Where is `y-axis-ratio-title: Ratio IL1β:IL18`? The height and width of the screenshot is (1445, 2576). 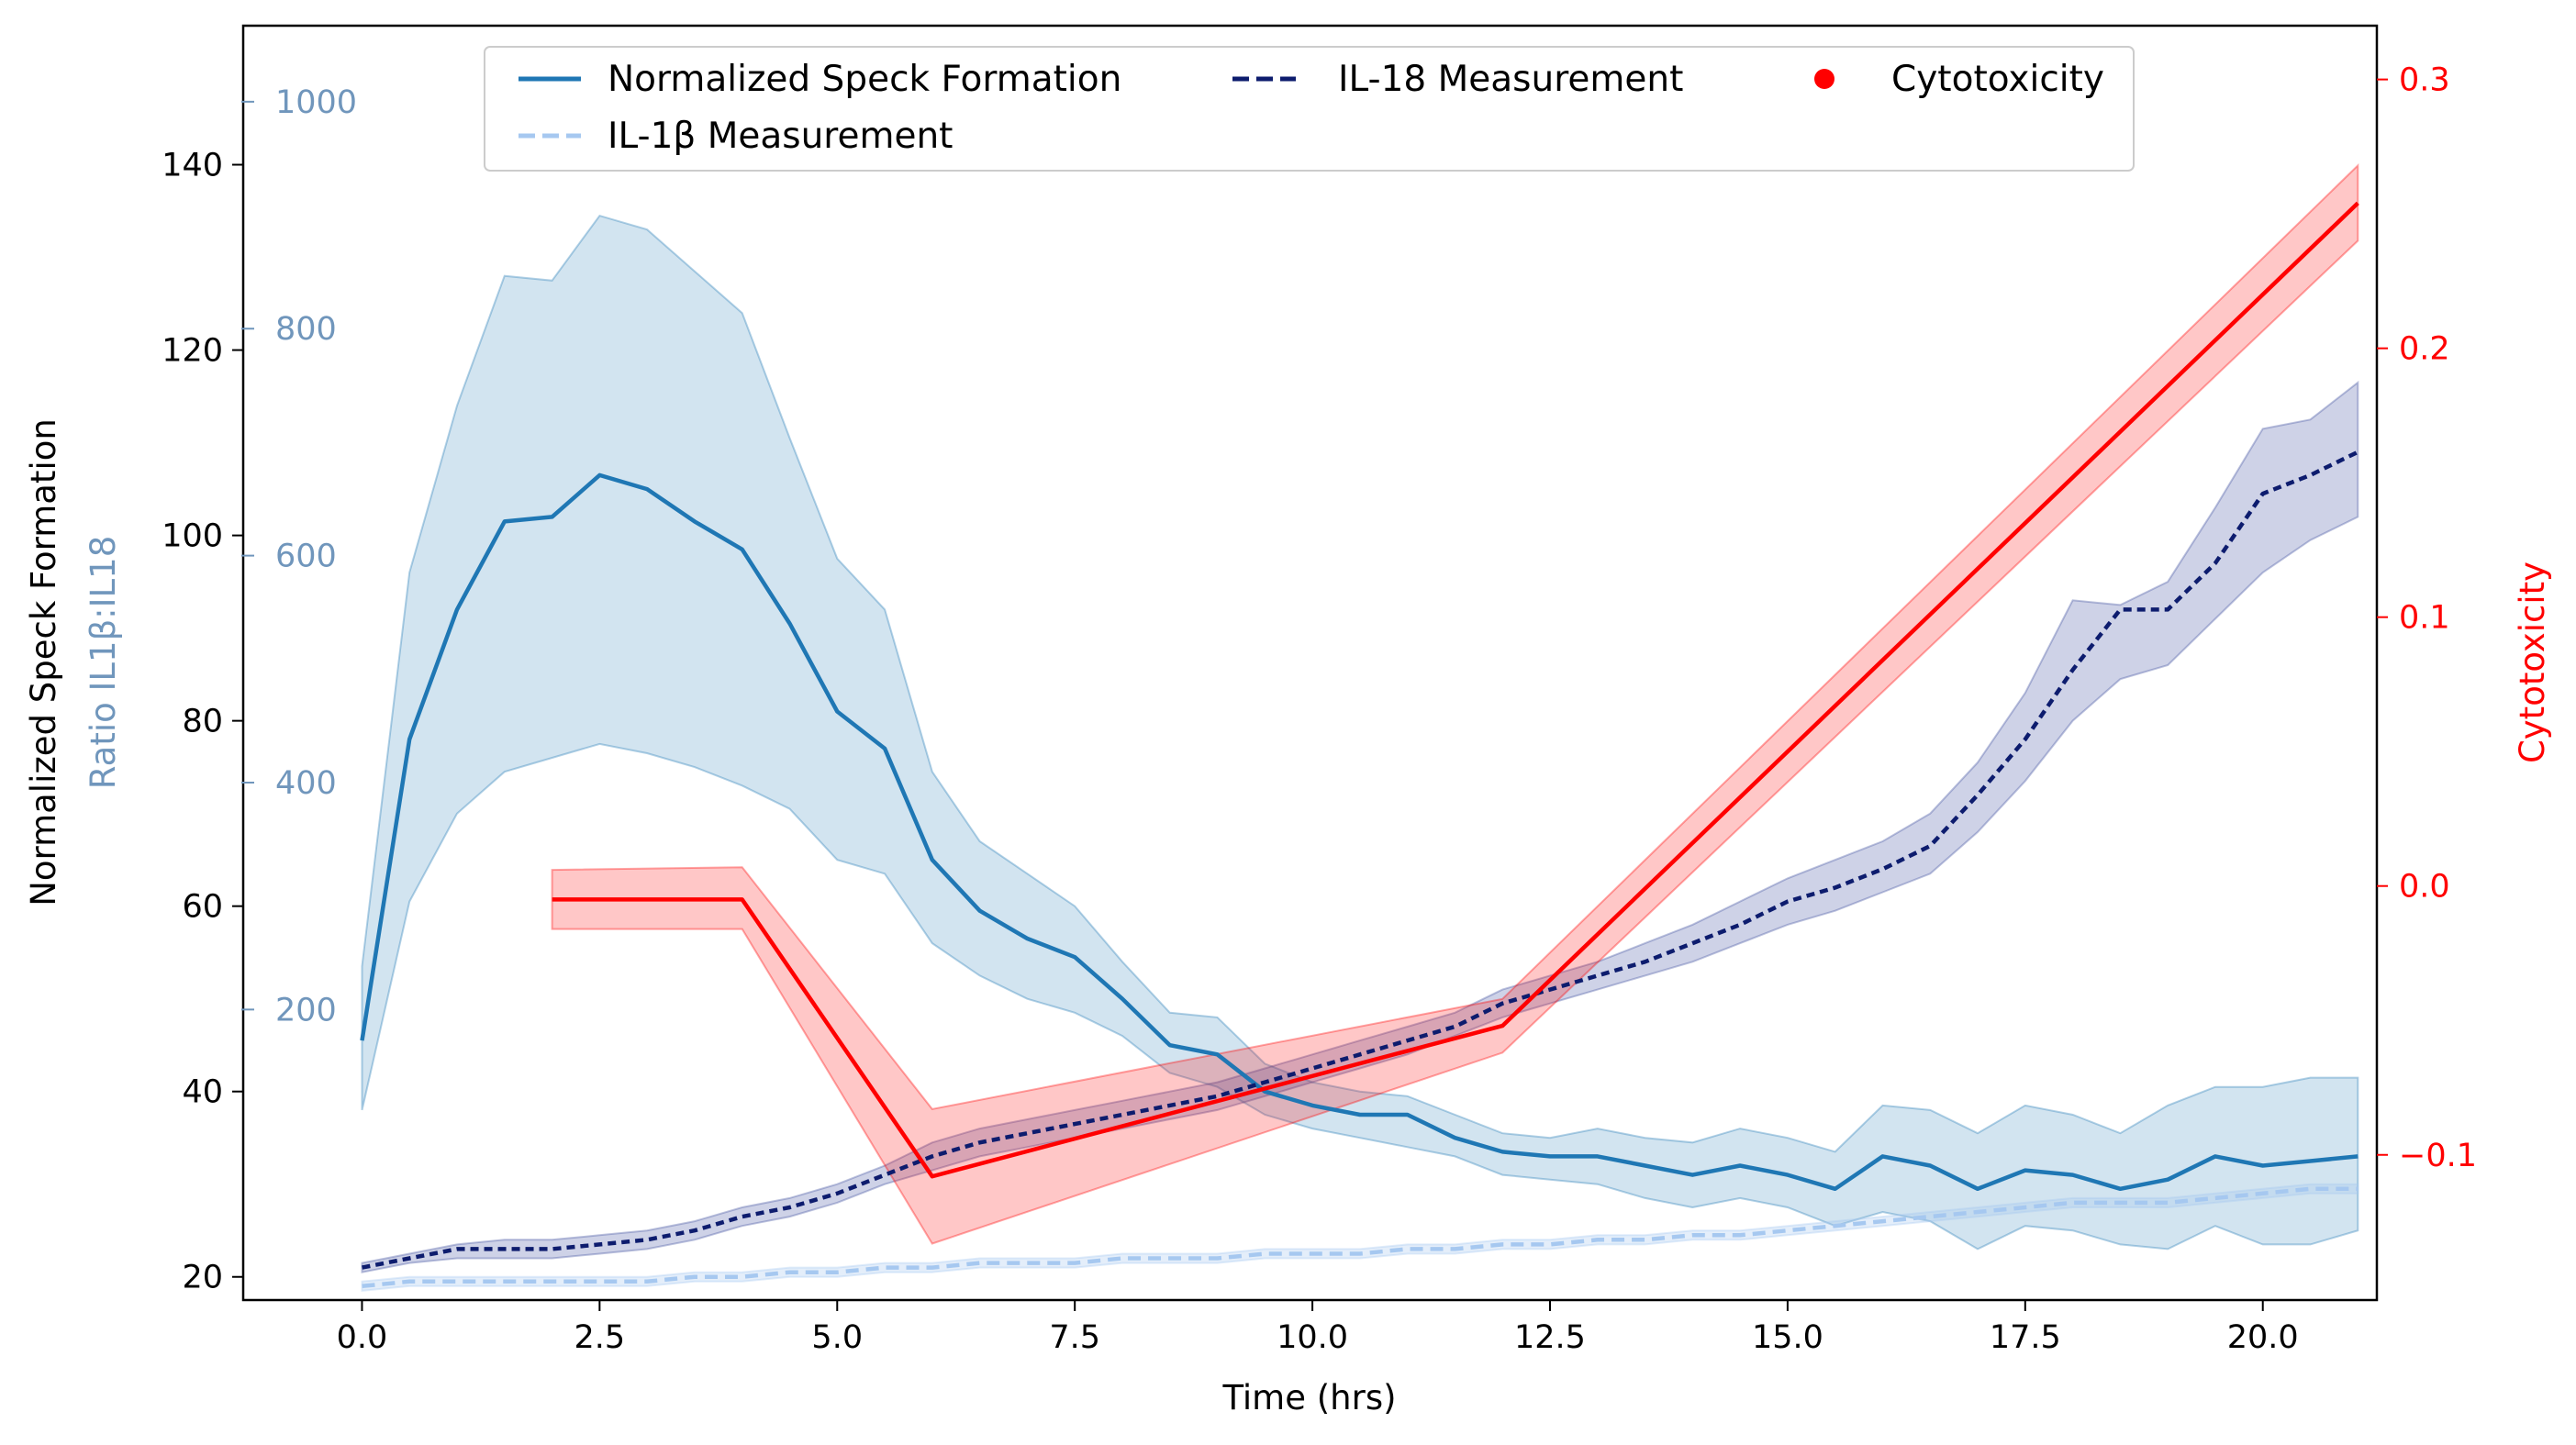 y-axis-ratio-title: Ratio IL1β:IL18 is located at coordinates (103, 663).